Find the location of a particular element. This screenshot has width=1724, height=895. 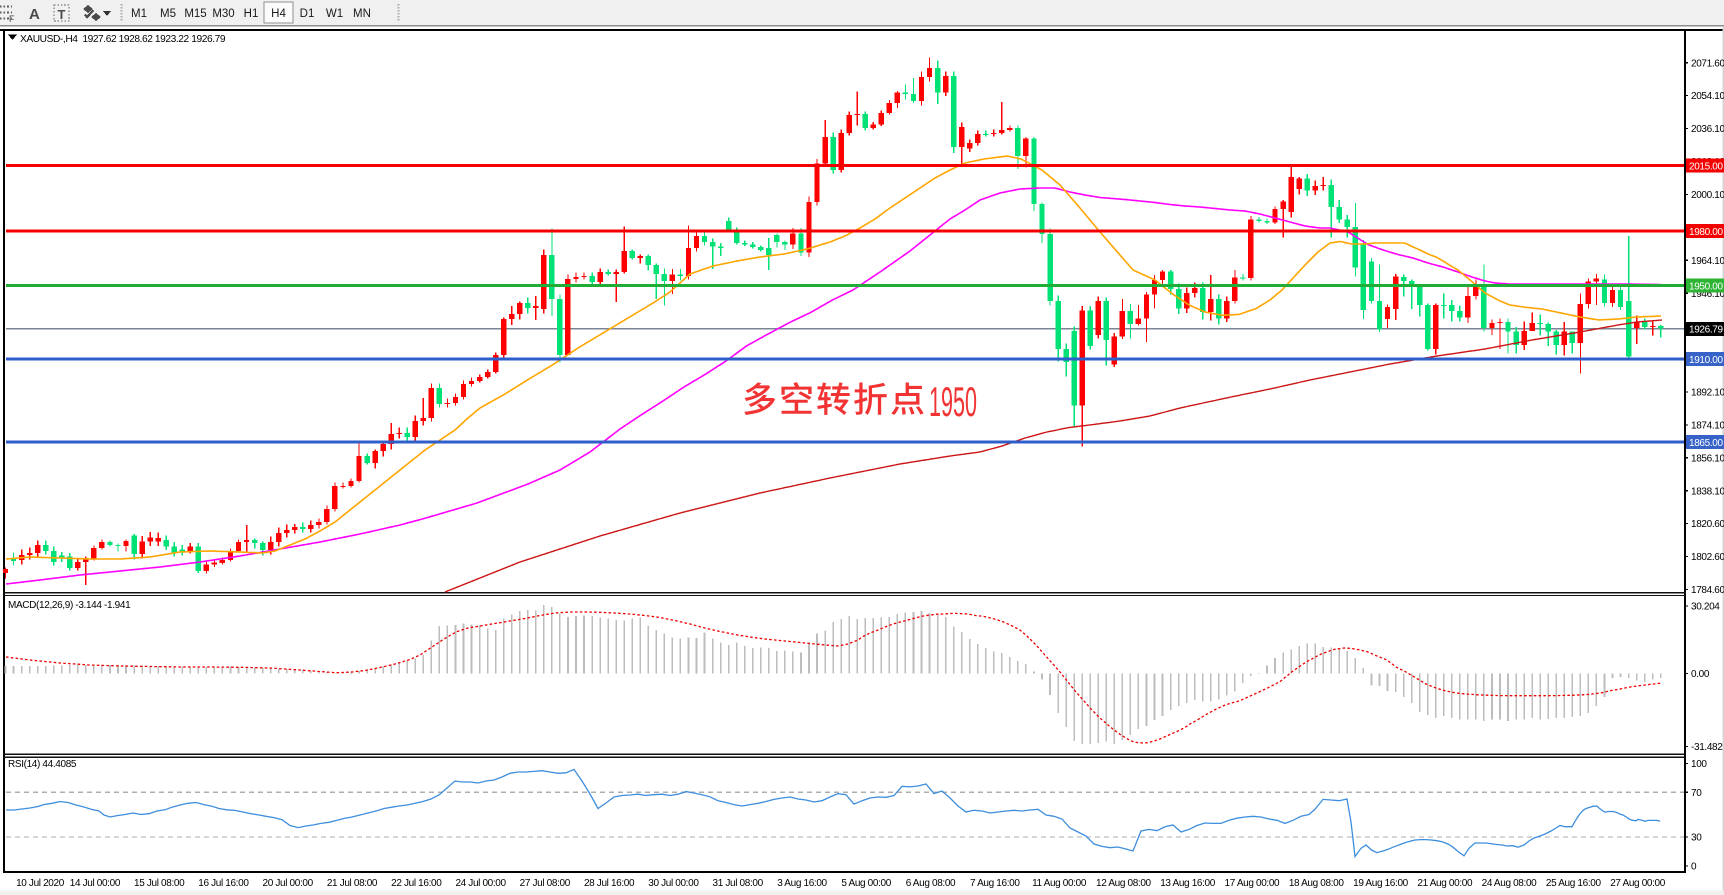

svg-text: 11 Aug 00:00 is located at coordinates (1059, 883).